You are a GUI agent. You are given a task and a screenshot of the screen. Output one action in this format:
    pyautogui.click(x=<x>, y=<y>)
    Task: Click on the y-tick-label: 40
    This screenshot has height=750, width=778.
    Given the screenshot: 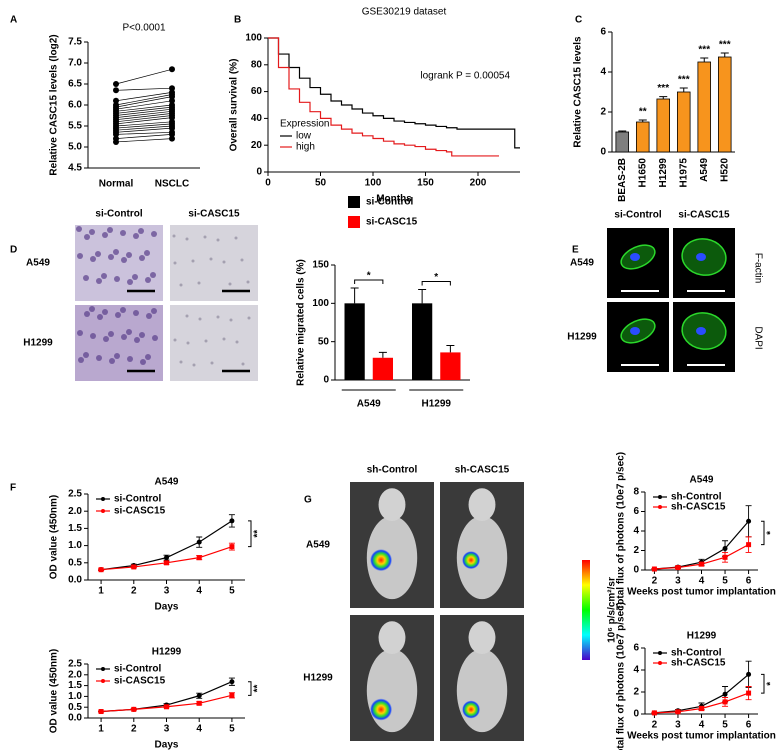 What is the action you would take?
    pyautogui.click(x=257, y=118)
    